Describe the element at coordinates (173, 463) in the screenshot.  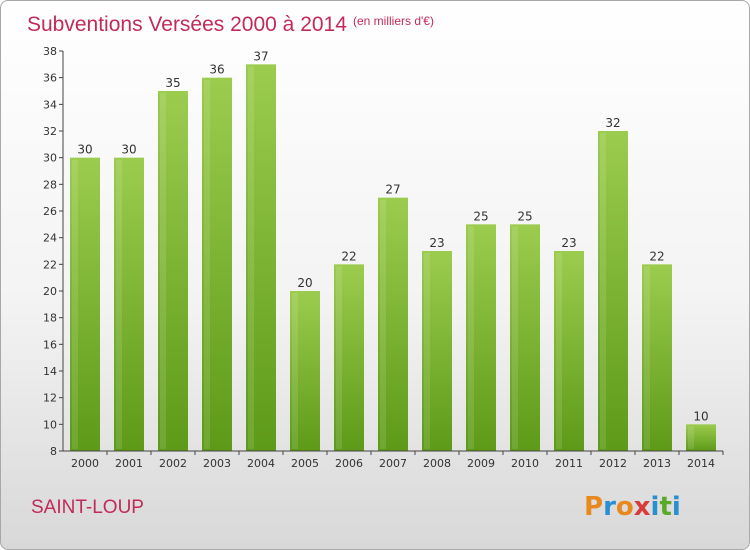
I see `x-tick-label: 2002` at that location.